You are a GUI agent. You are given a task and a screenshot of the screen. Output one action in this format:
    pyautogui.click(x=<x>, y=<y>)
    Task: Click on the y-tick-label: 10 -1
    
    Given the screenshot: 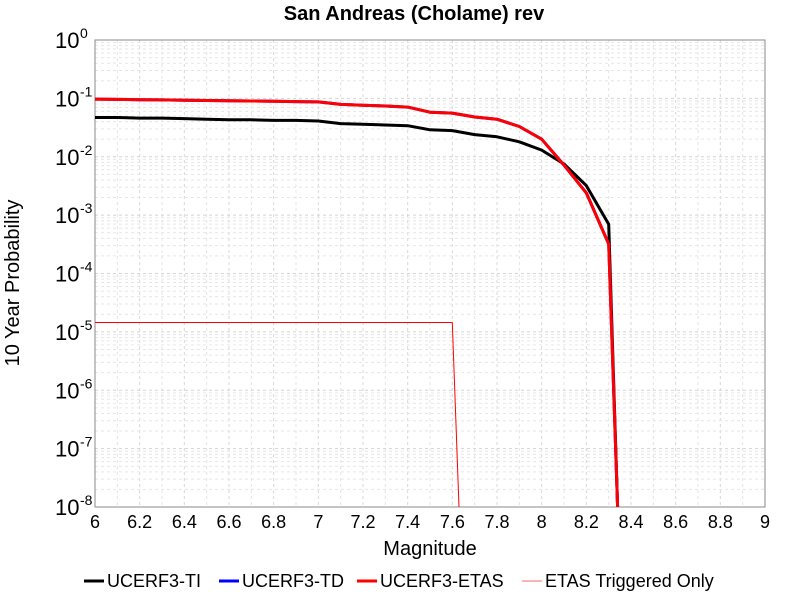 What is the action you would take?
    pyautogui.click(x=74, y=97)
    